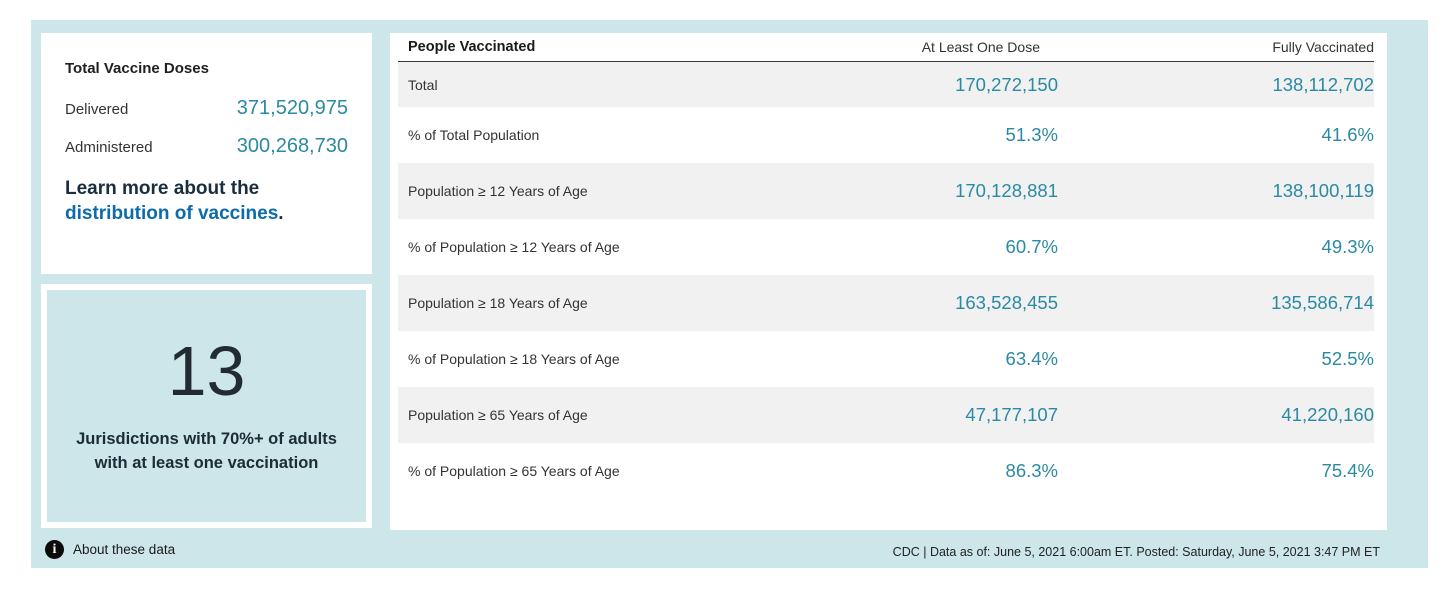 The width and height of the screenshot is (1448, 590). Describe the element at coordinates (1323, 84) in the screenshot. I see `fully-vaccinated-value: 138,112,702` at that location.